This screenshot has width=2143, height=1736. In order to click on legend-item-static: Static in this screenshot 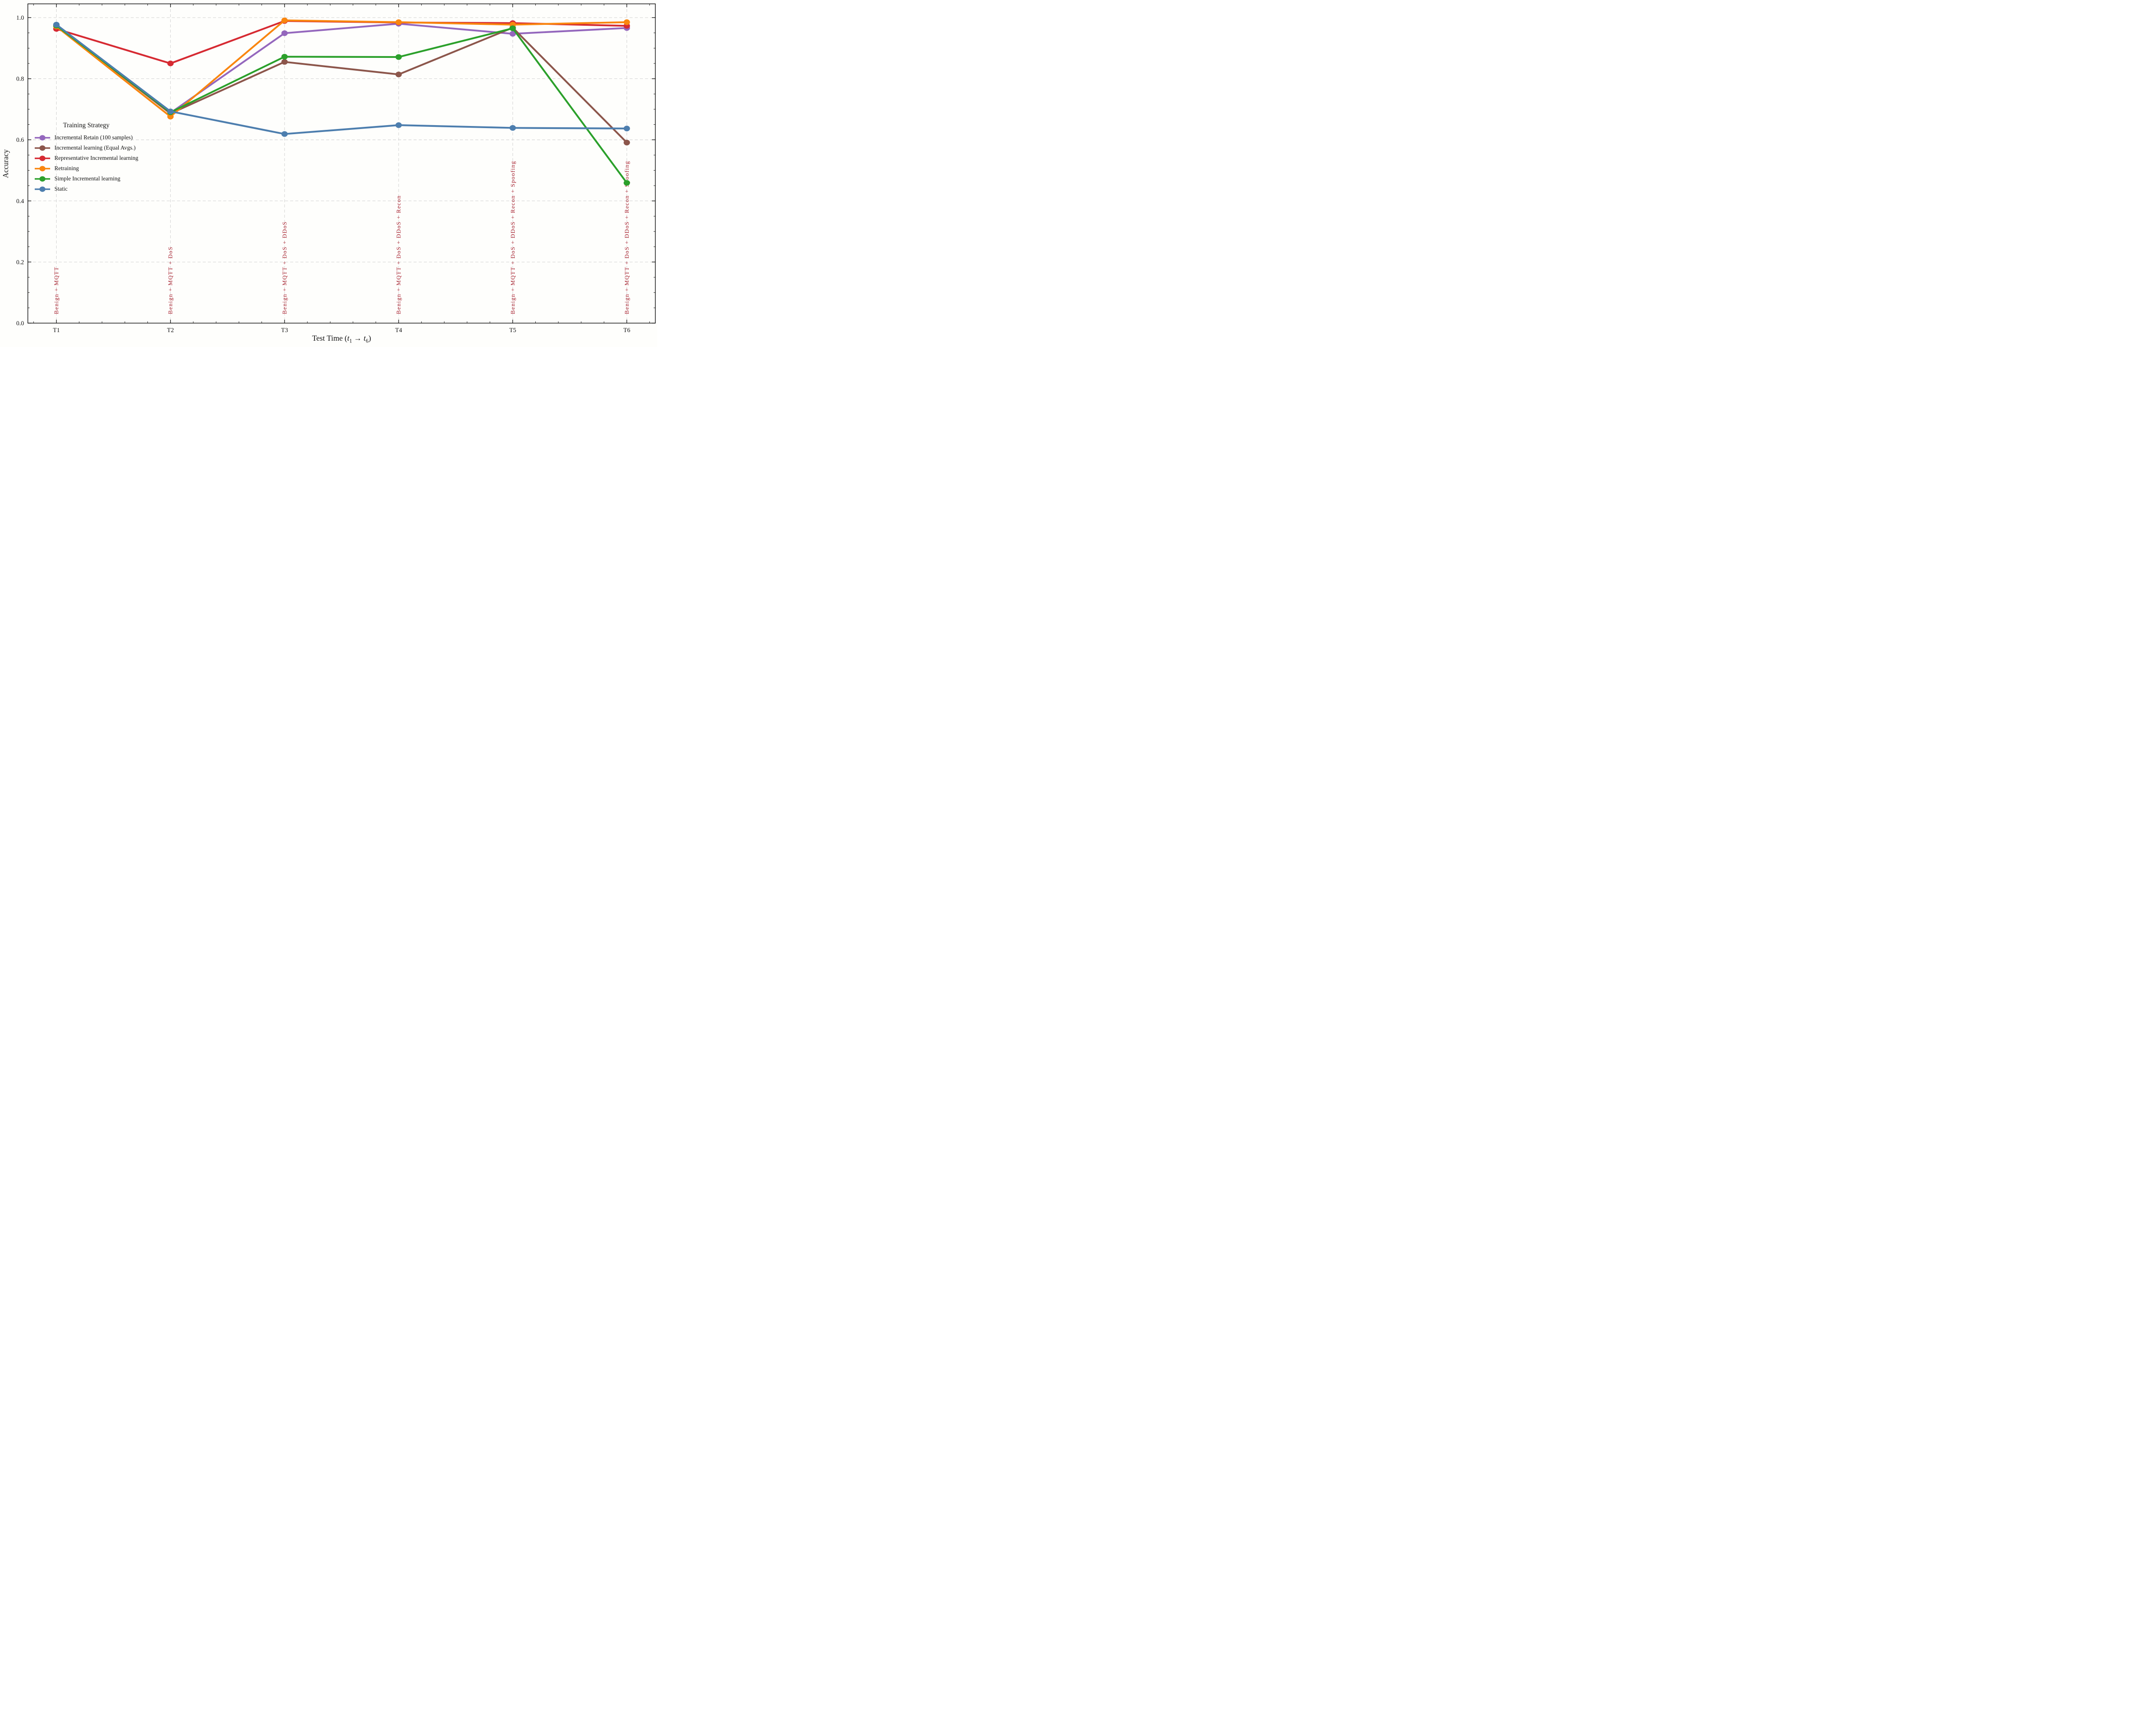, I will do `click(86, 189)`.